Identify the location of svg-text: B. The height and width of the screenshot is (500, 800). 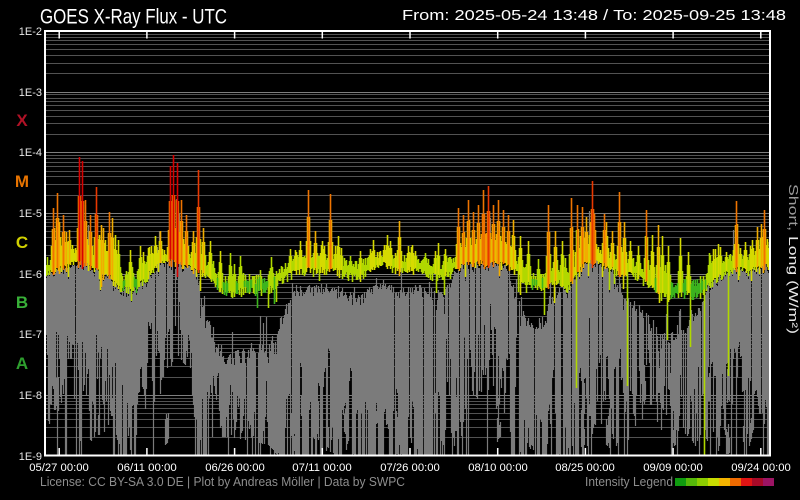
(22, 302).